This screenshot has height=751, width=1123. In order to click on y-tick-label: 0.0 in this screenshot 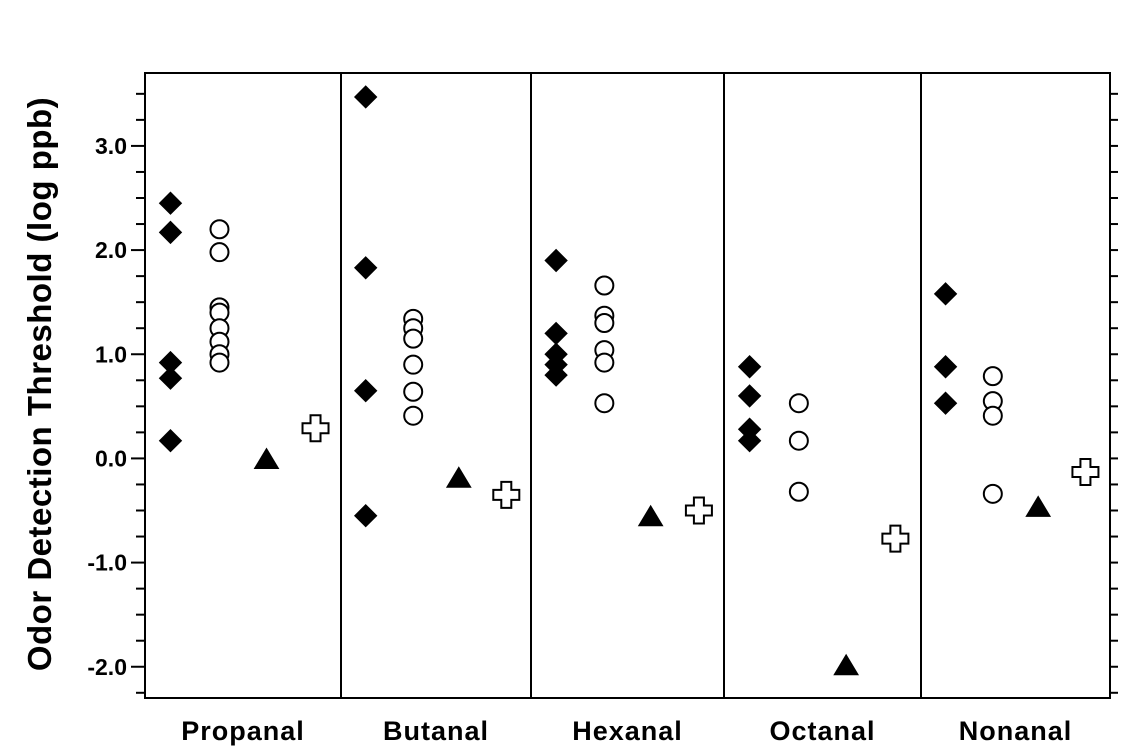, I will do `click(111, 458)`.